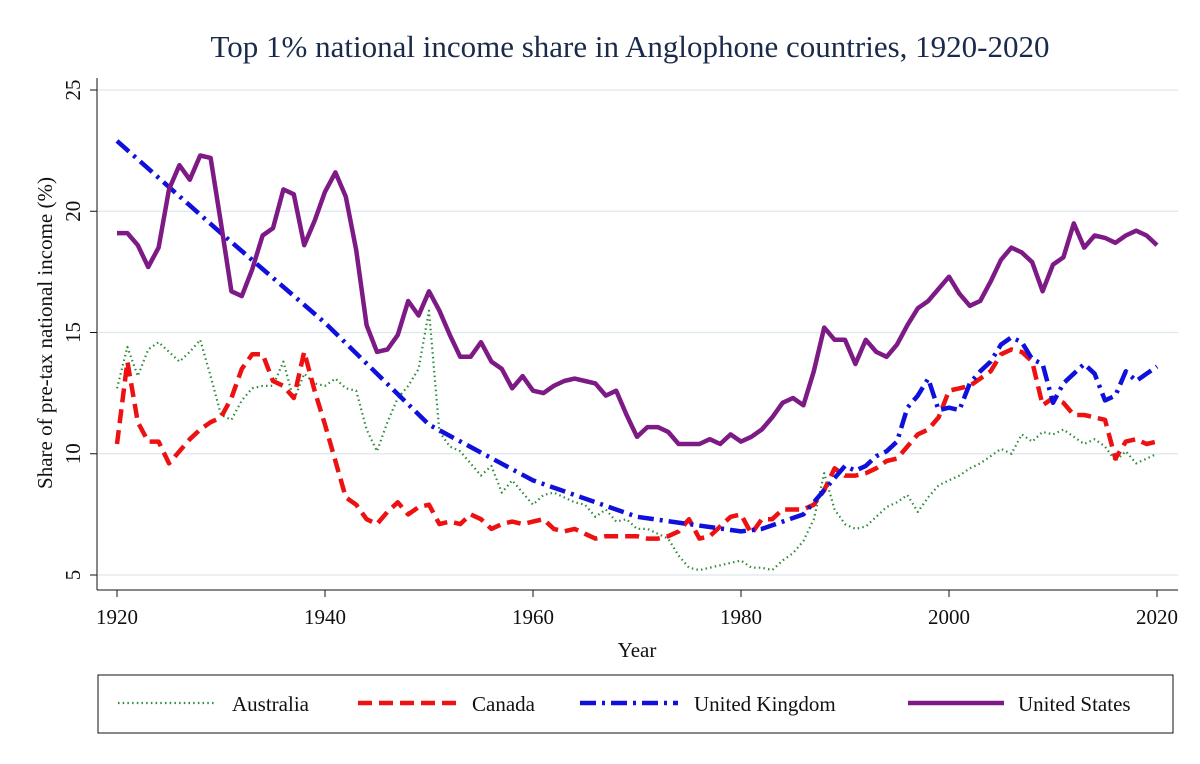  What do you see at coordinates (271, 704) in the screenshot?
I see `legend-label-australia: Australia` at bounding box center [271, 704].